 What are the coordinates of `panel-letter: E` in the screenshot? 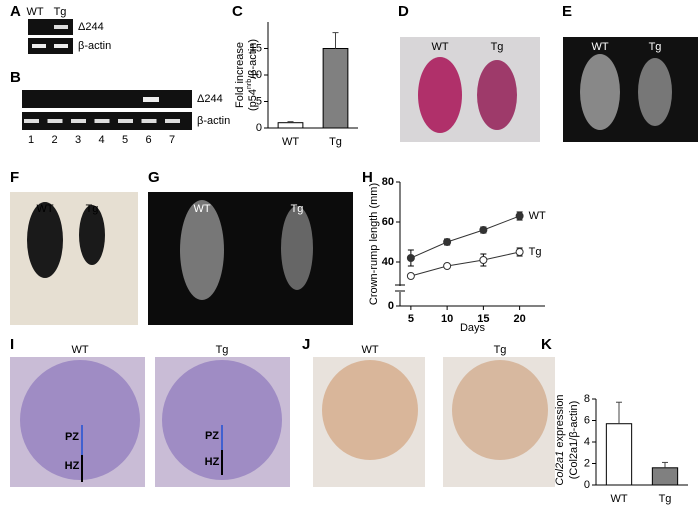 It's located at (567, 11).